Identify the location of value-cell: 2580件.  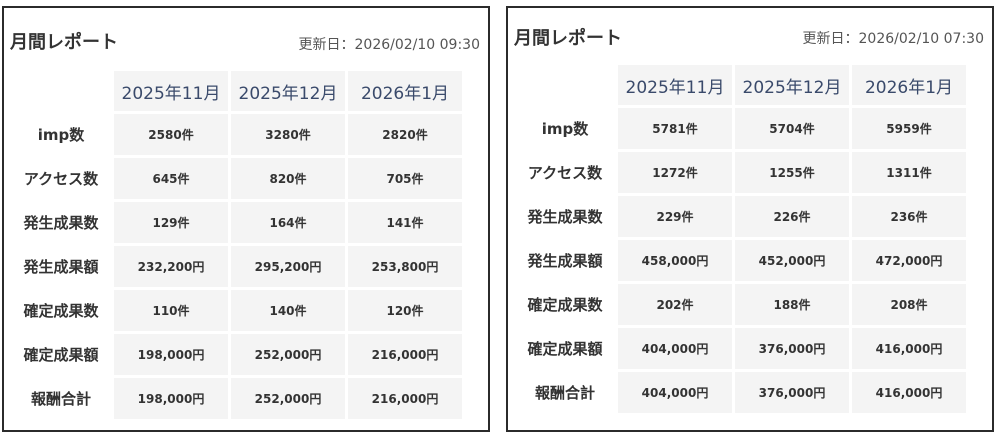
(171, 134).